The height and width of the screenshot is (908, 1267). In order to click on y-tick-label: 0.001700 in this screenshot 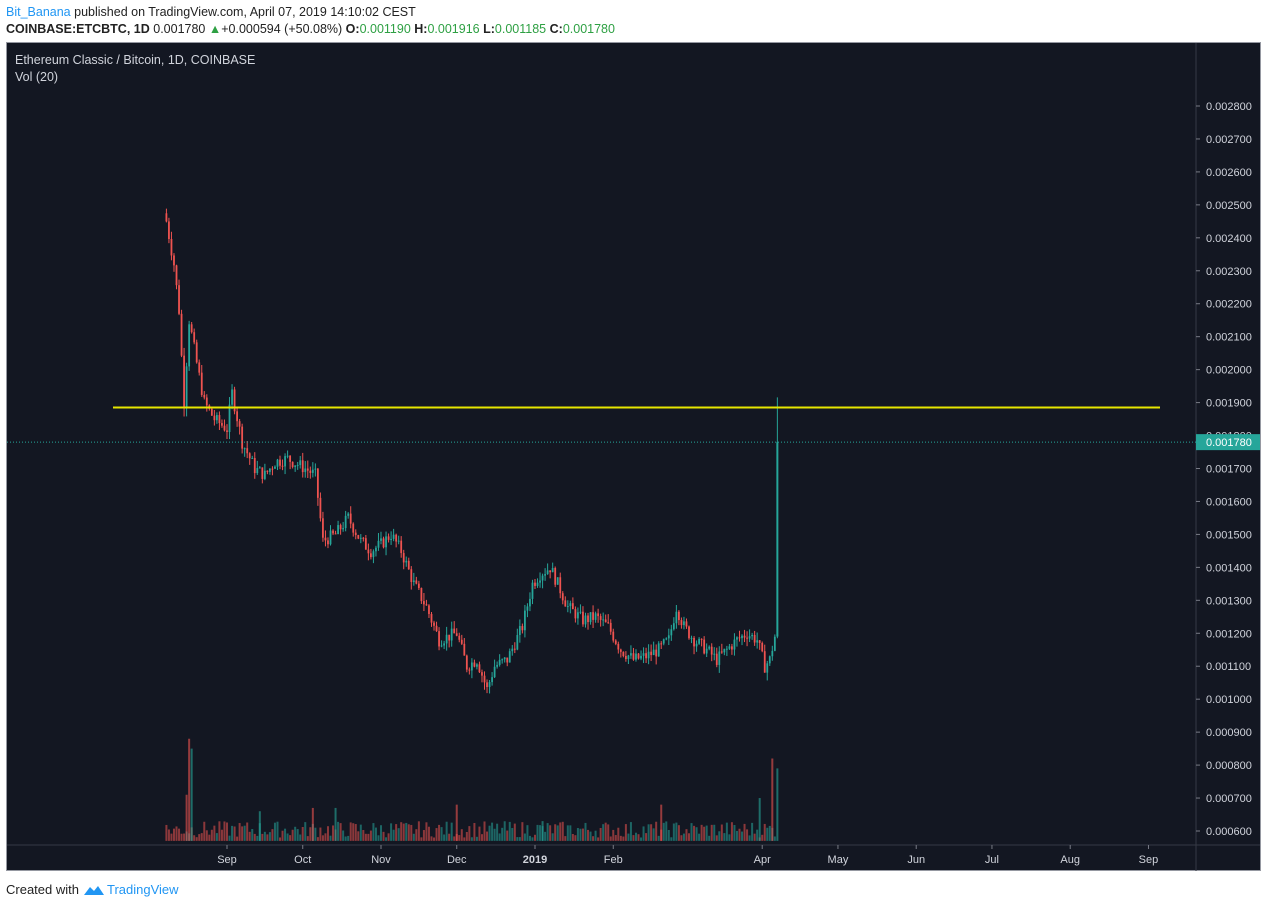, I will do `click(1229, 470)`.